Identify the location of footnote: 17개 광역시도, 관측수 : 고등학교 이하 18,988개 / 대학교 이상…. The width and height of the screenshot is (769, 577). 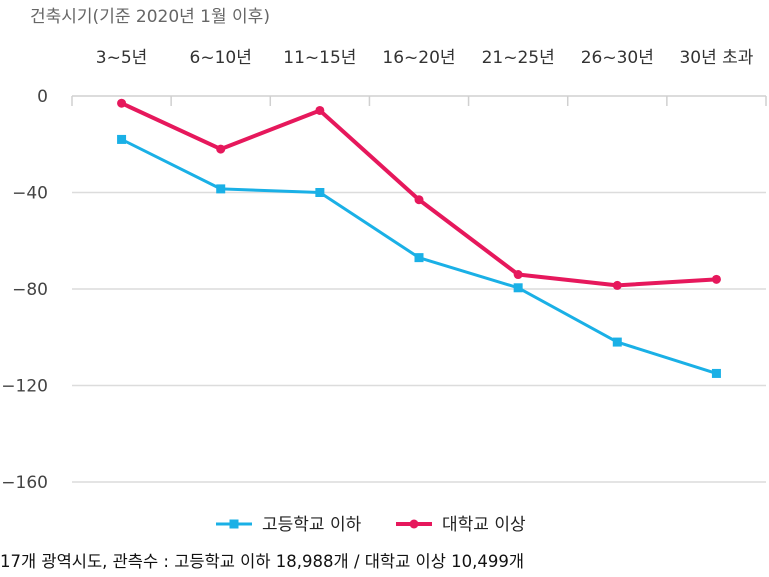
(262, 561).